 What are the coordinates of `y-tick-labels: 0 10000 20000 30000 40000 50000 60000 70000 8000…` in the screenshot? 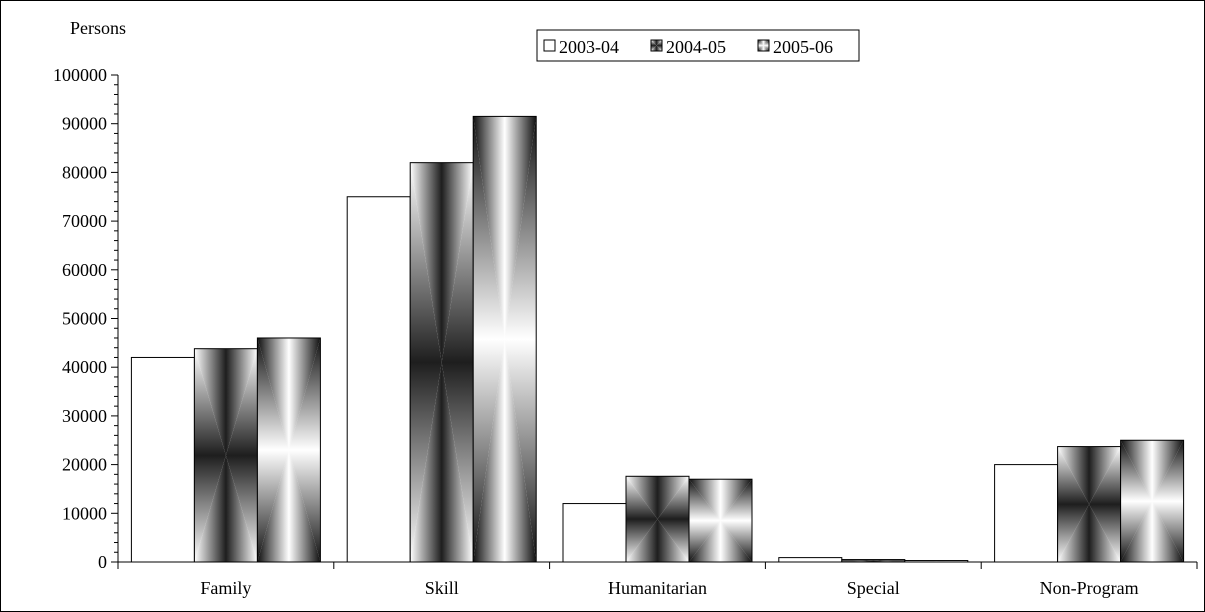 It's located at (80, 318).